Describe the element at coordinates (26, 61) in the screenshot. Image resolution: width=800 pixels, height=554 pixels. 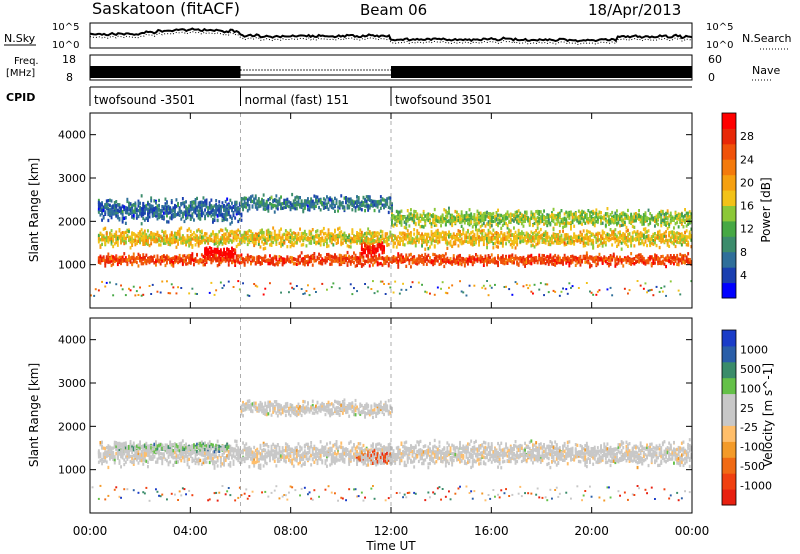
I see `freq-label: Freq.` at that location.